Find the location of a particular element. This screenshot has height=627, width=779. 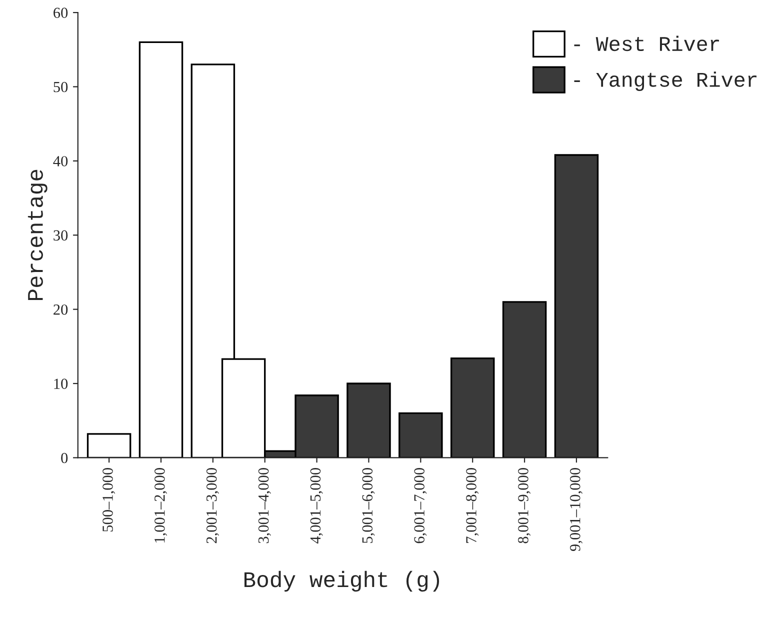

x-tick-label: 500–1,000 is located at coordinates (109, 500).